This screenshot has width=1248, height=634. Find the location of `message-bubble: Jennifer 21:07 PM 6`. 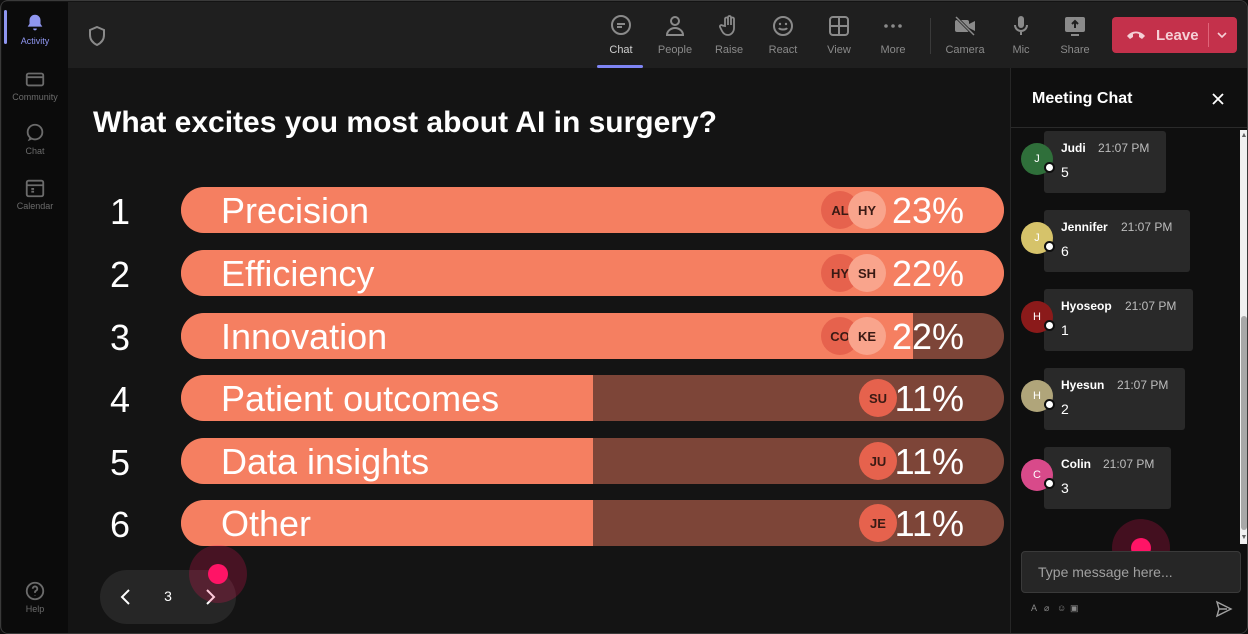

message-bubble: Jennifer 21:07 PM 6 is located at coordinates (1117, 241).